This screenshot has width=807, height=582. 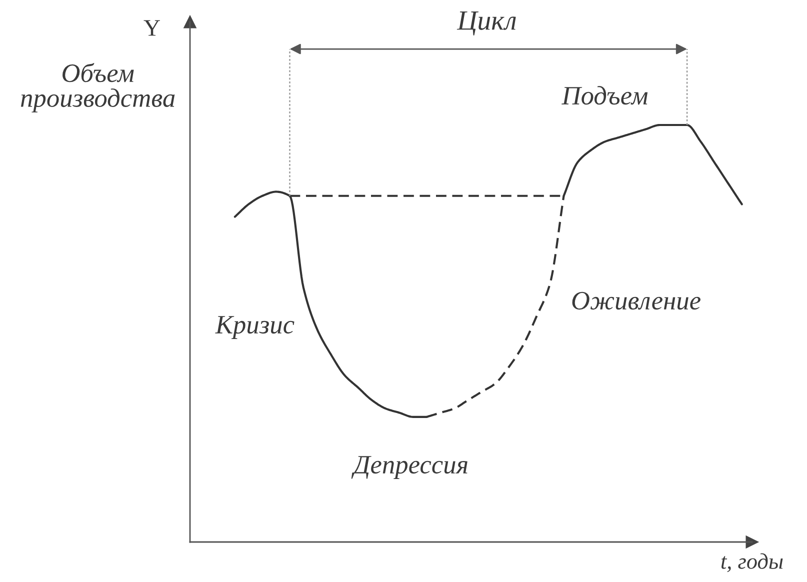 I want to click on text: Подъем, so click(x=605, y=95).